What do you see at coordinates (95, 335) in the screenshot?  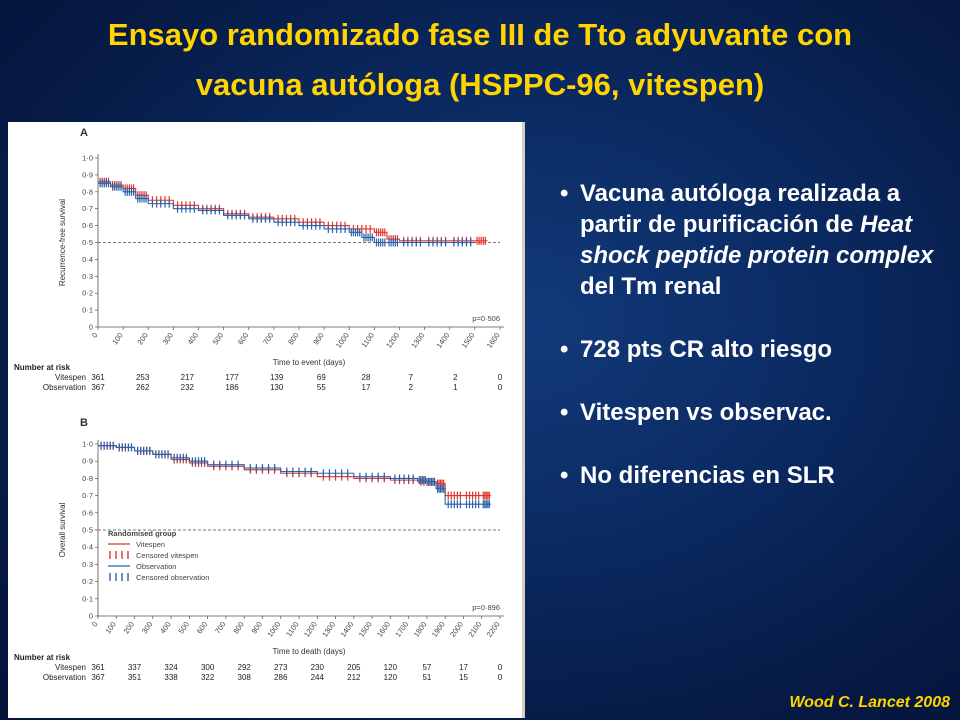 I see `panel-a-x-tick-label: 0` at bounding box center [95, 335].